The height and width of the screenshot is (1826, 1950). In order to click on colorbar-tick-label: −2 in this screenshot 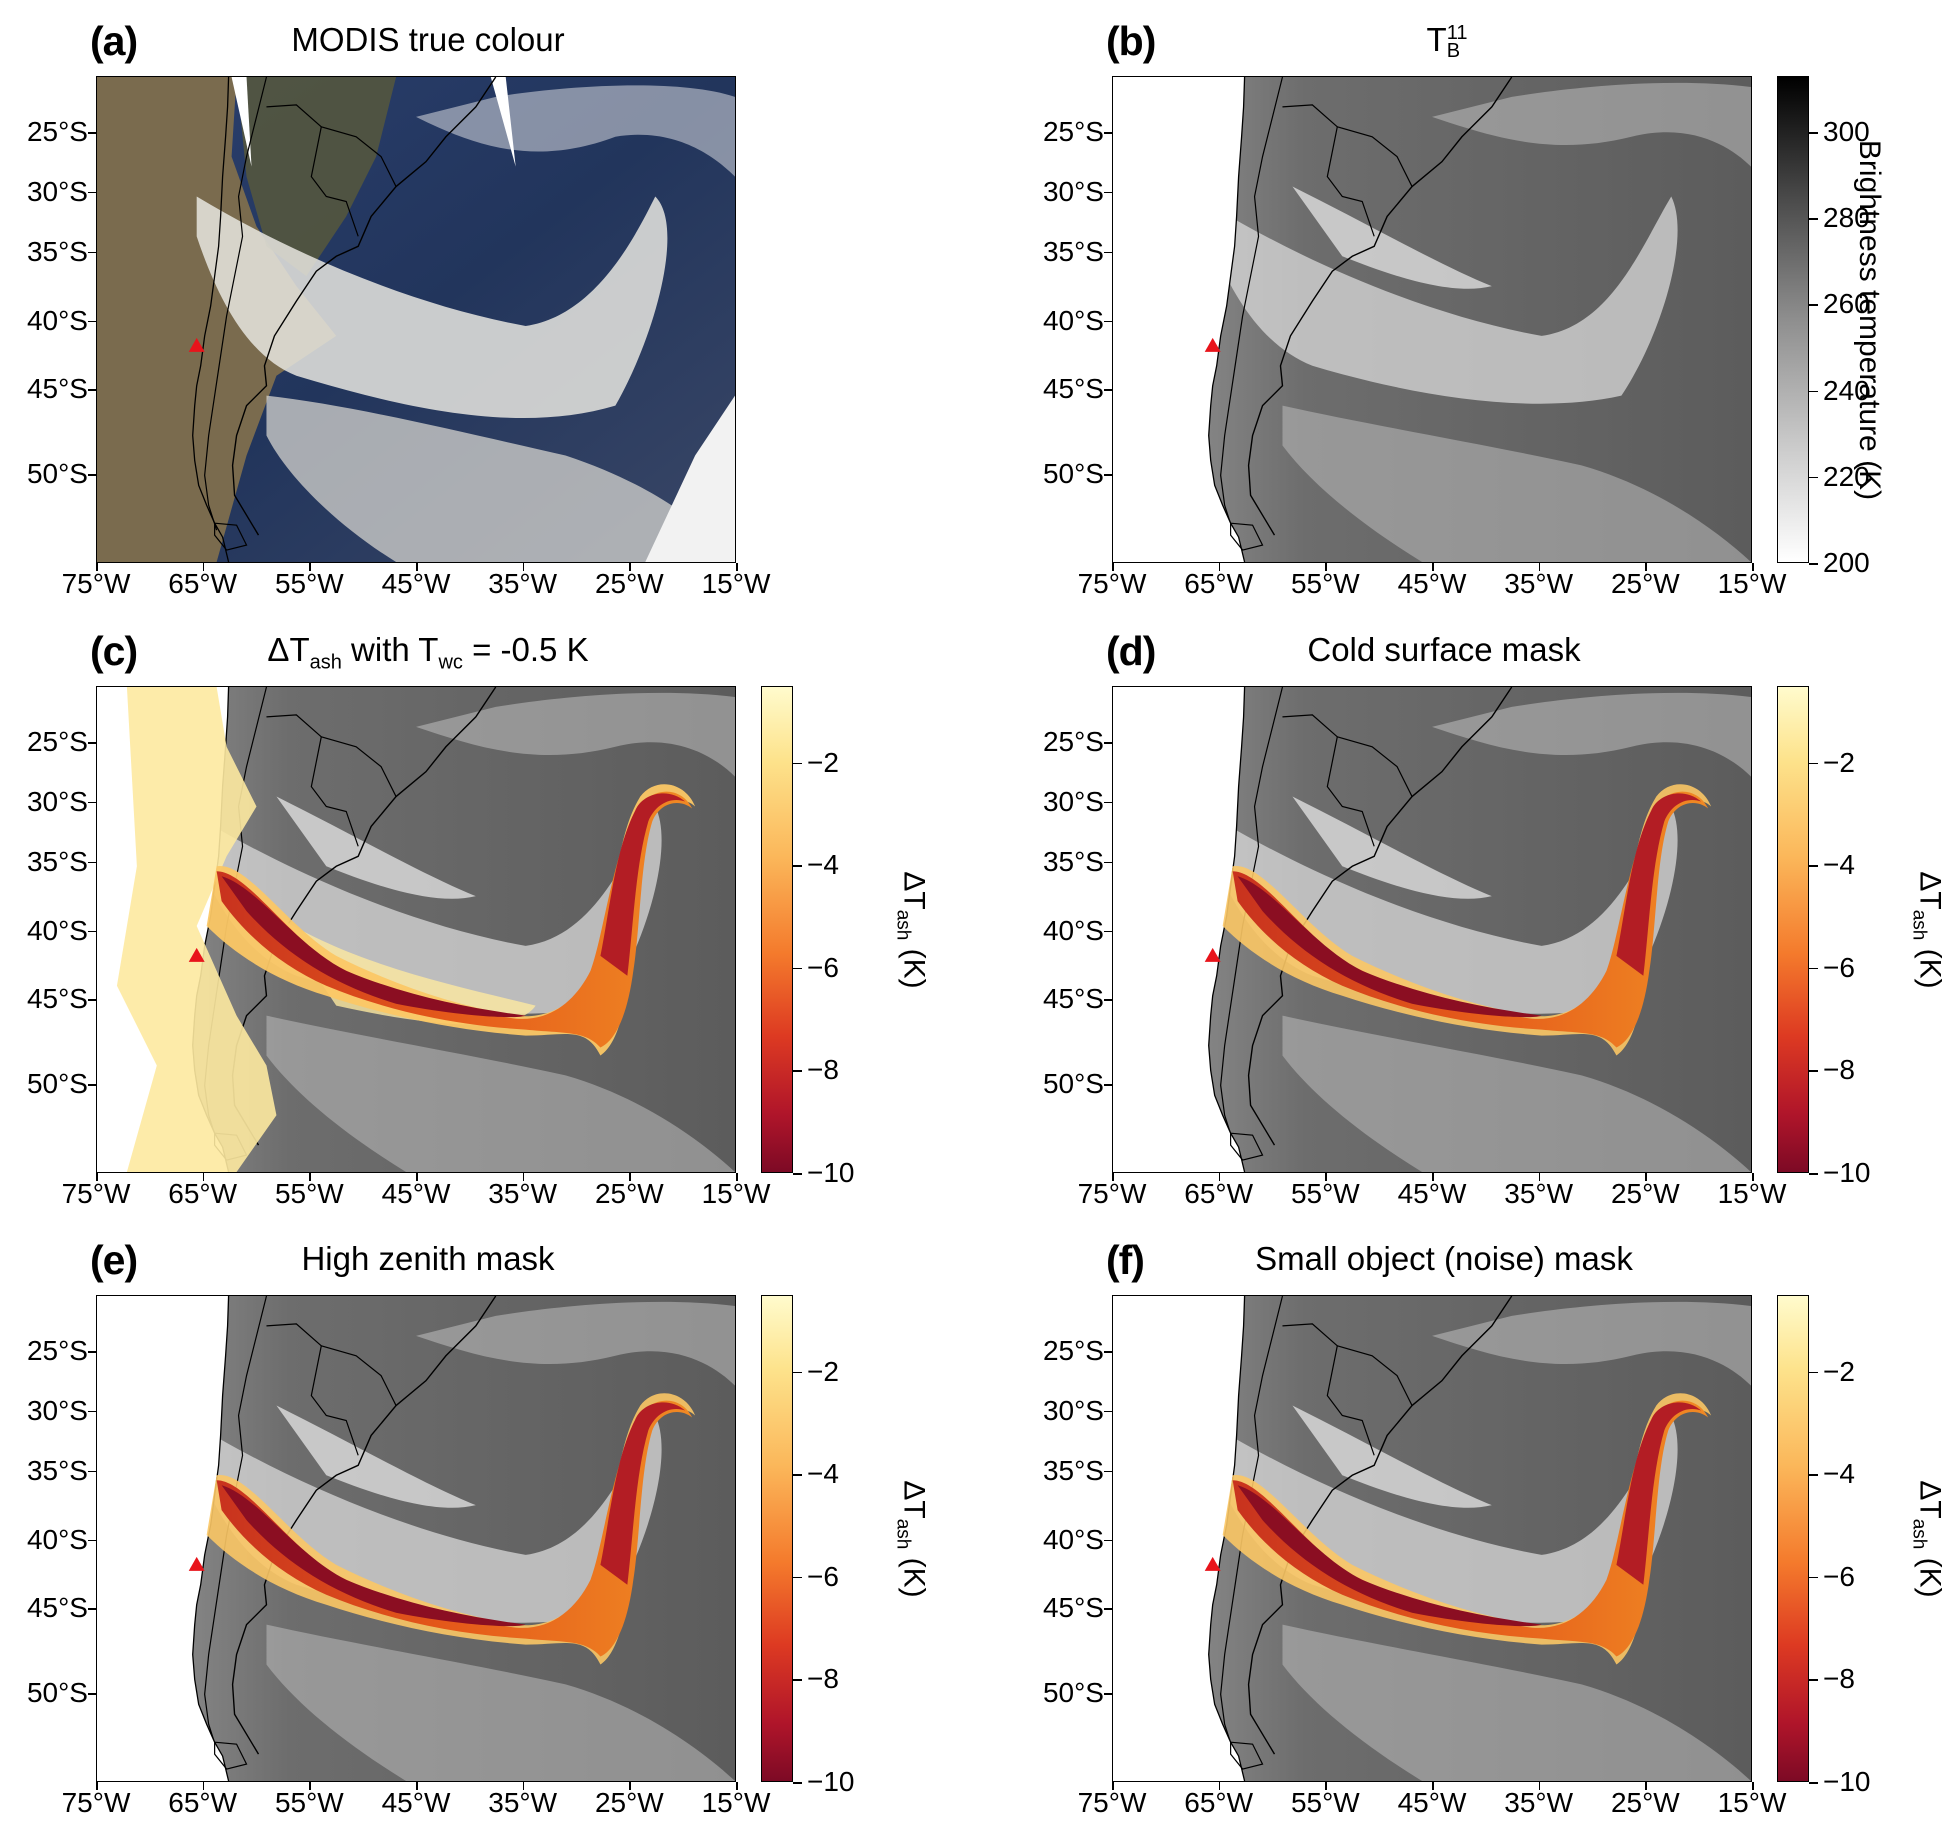, I will do `click(1839, 762)`.